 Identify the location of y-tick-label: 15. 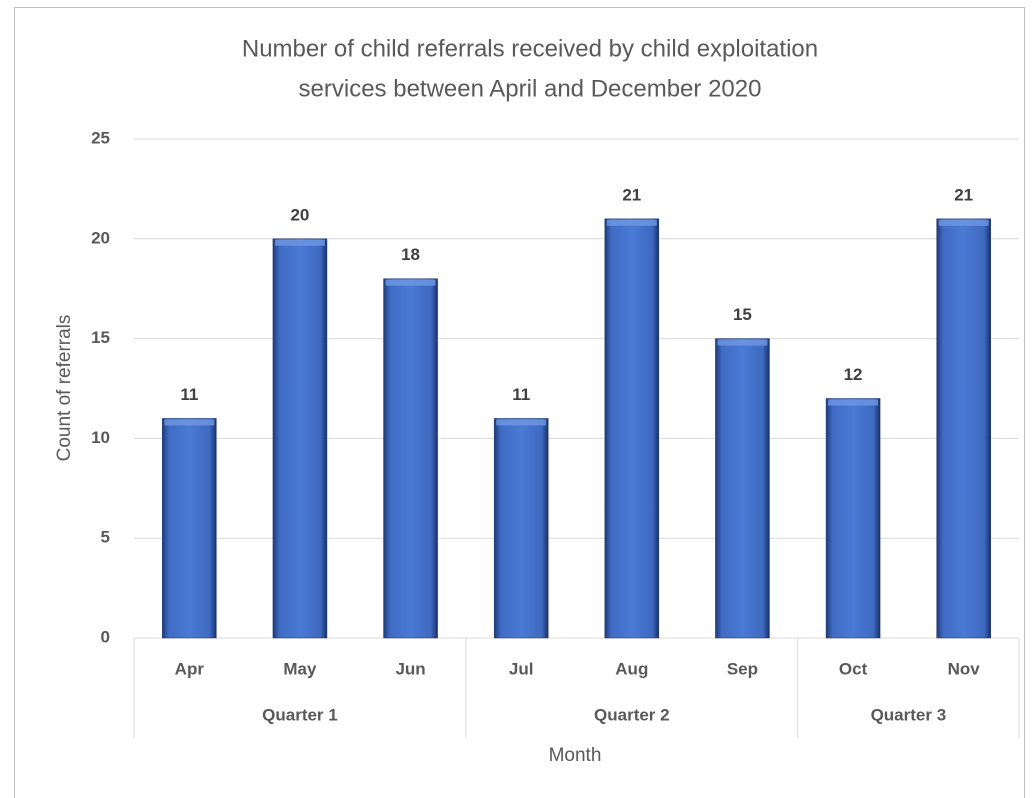
(100, 337).